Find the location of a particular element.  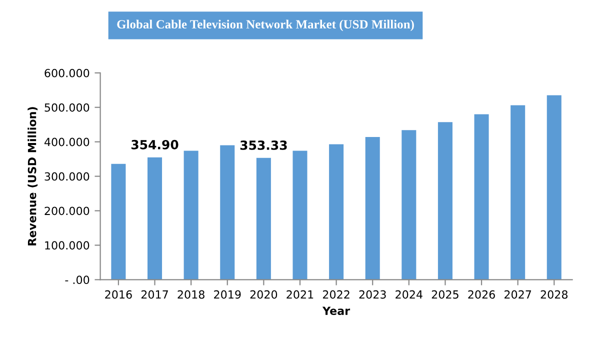

x-tick-label: 2023 is located at coordinates (372, 294).